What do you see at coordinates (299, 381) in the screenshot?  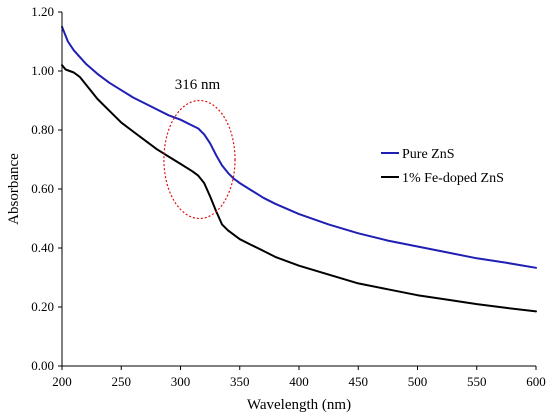 I see `x-tick-label: 400` at bounding box center [299, 381].